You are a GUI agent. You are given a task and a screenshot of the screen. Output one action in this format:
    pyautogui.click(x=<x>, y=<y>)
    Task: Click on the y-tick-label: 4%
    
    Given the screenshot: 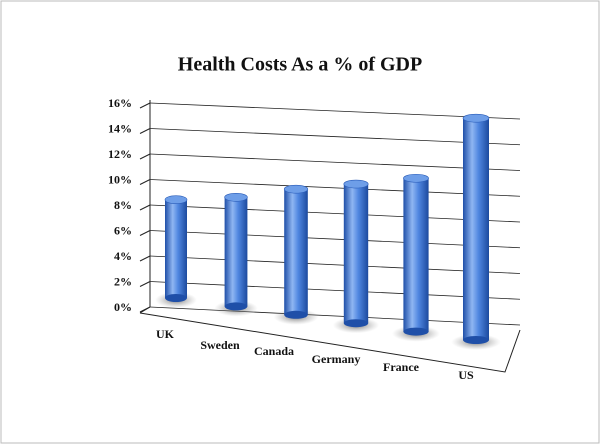 What is the action you would take?
    pyautogui.click(x=123, y=256)
    